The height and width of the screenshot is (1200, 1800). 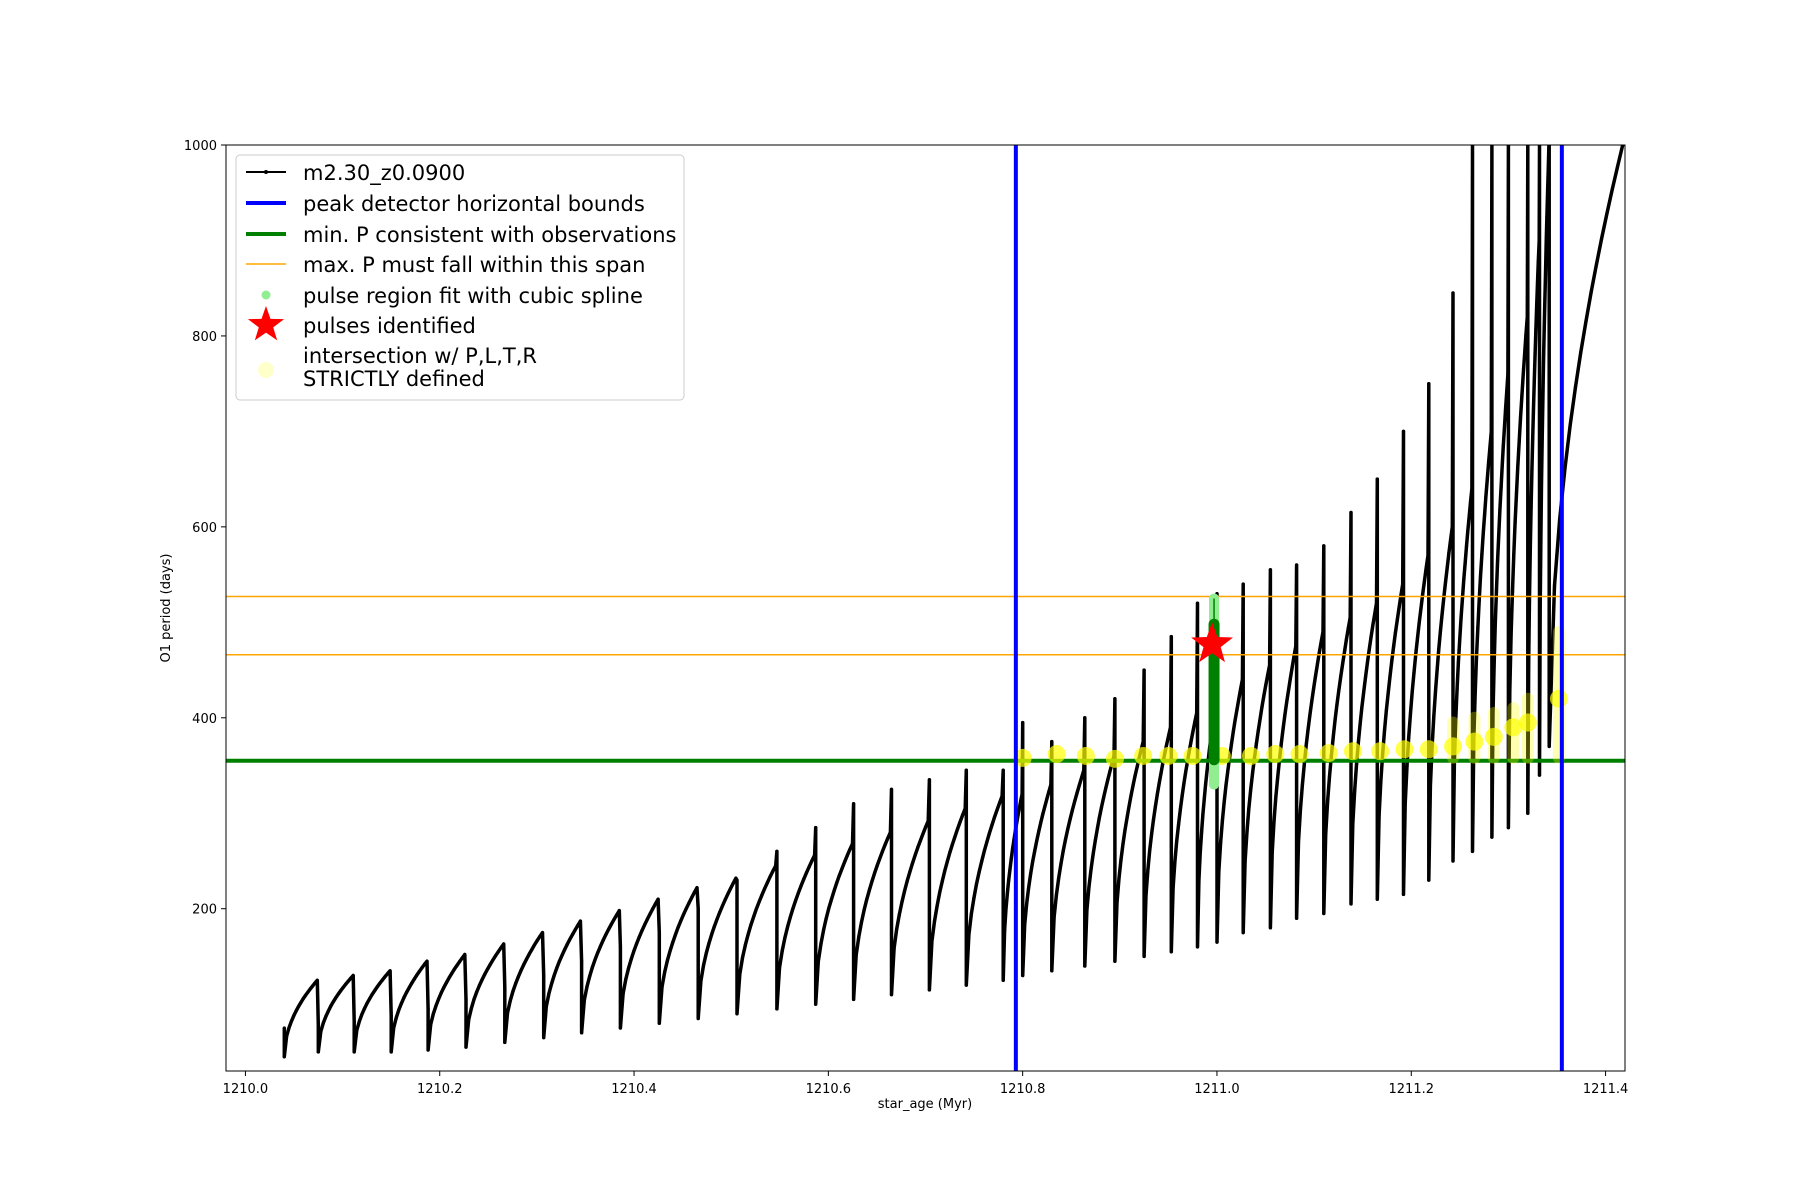 I want to click on x-tick-label: 1210.0, so click(x=246, y=1089).